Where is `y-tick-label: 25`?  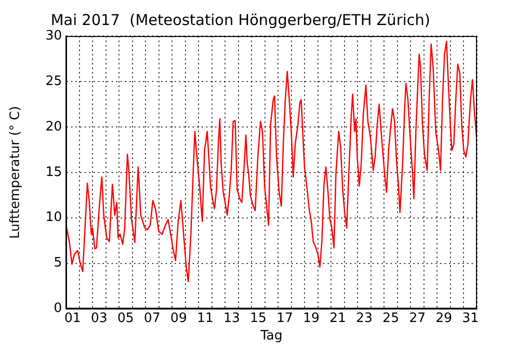 y-tick-label: 25 is located at coordinates (53, 81).